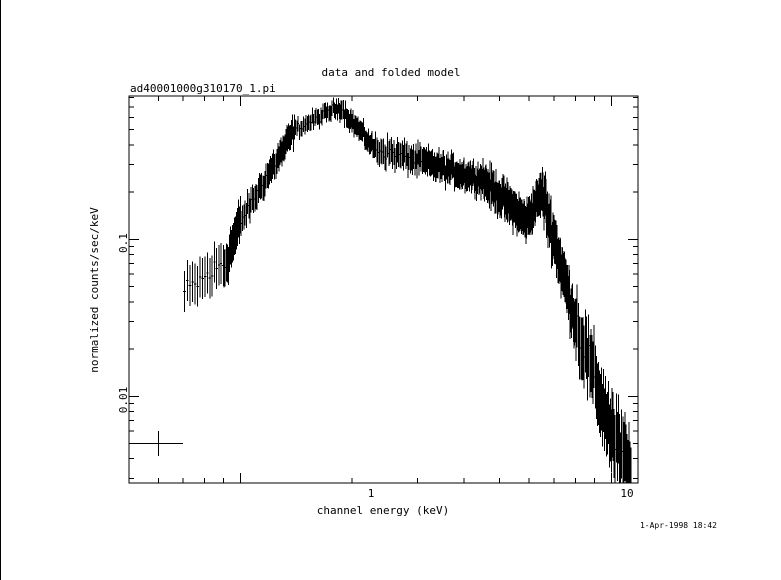 The height and width of the screenshot is (580, 781). Describe the element at coordinates (123, 243) in the screenshot. I see `y-tick-label-0.1: 0.1` at that location.